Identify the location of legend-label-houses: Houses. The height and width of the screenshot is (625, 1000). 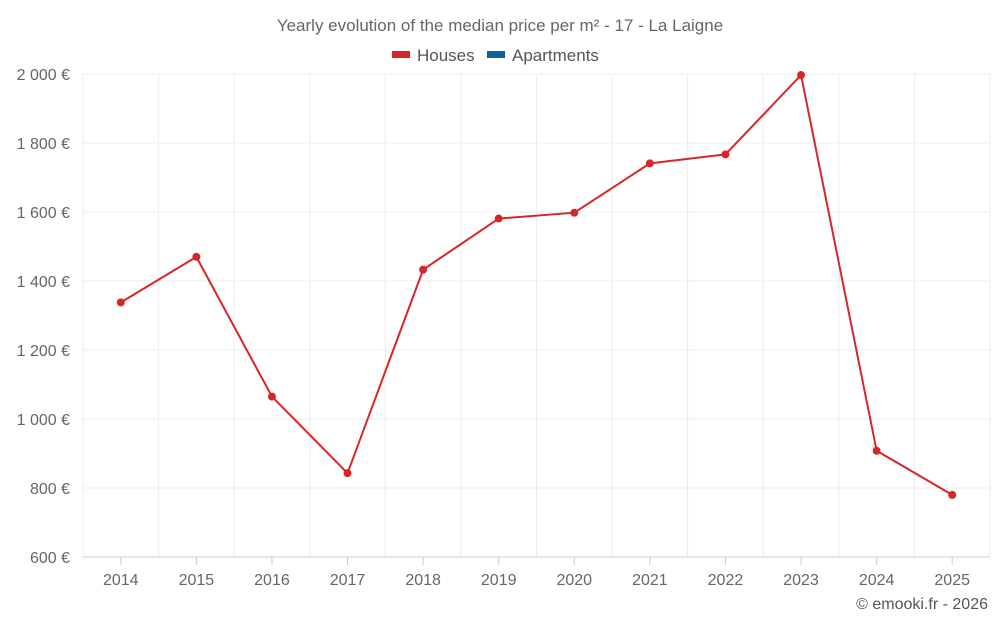
(446, 55).